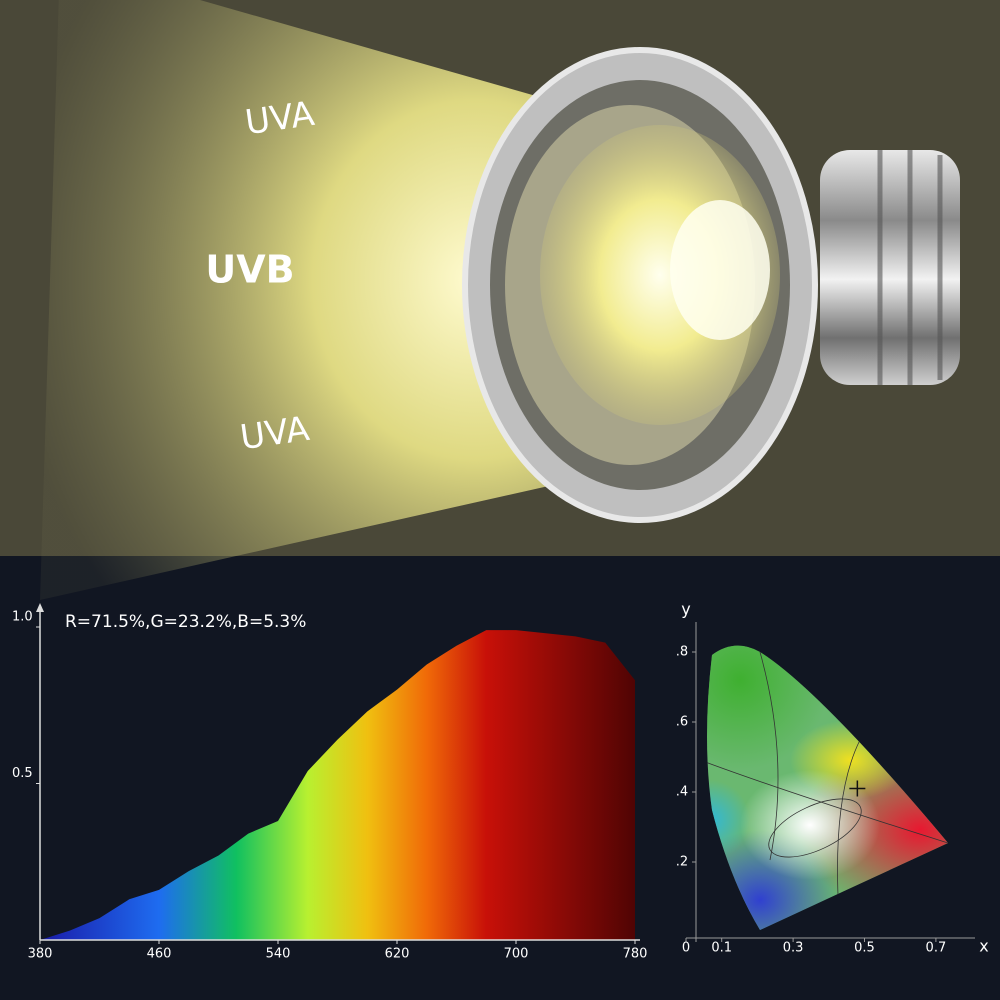 The width and height of the screenshot is (1000, 1000). I want to click on x-tick-label: 0.1, so click(721, 948).